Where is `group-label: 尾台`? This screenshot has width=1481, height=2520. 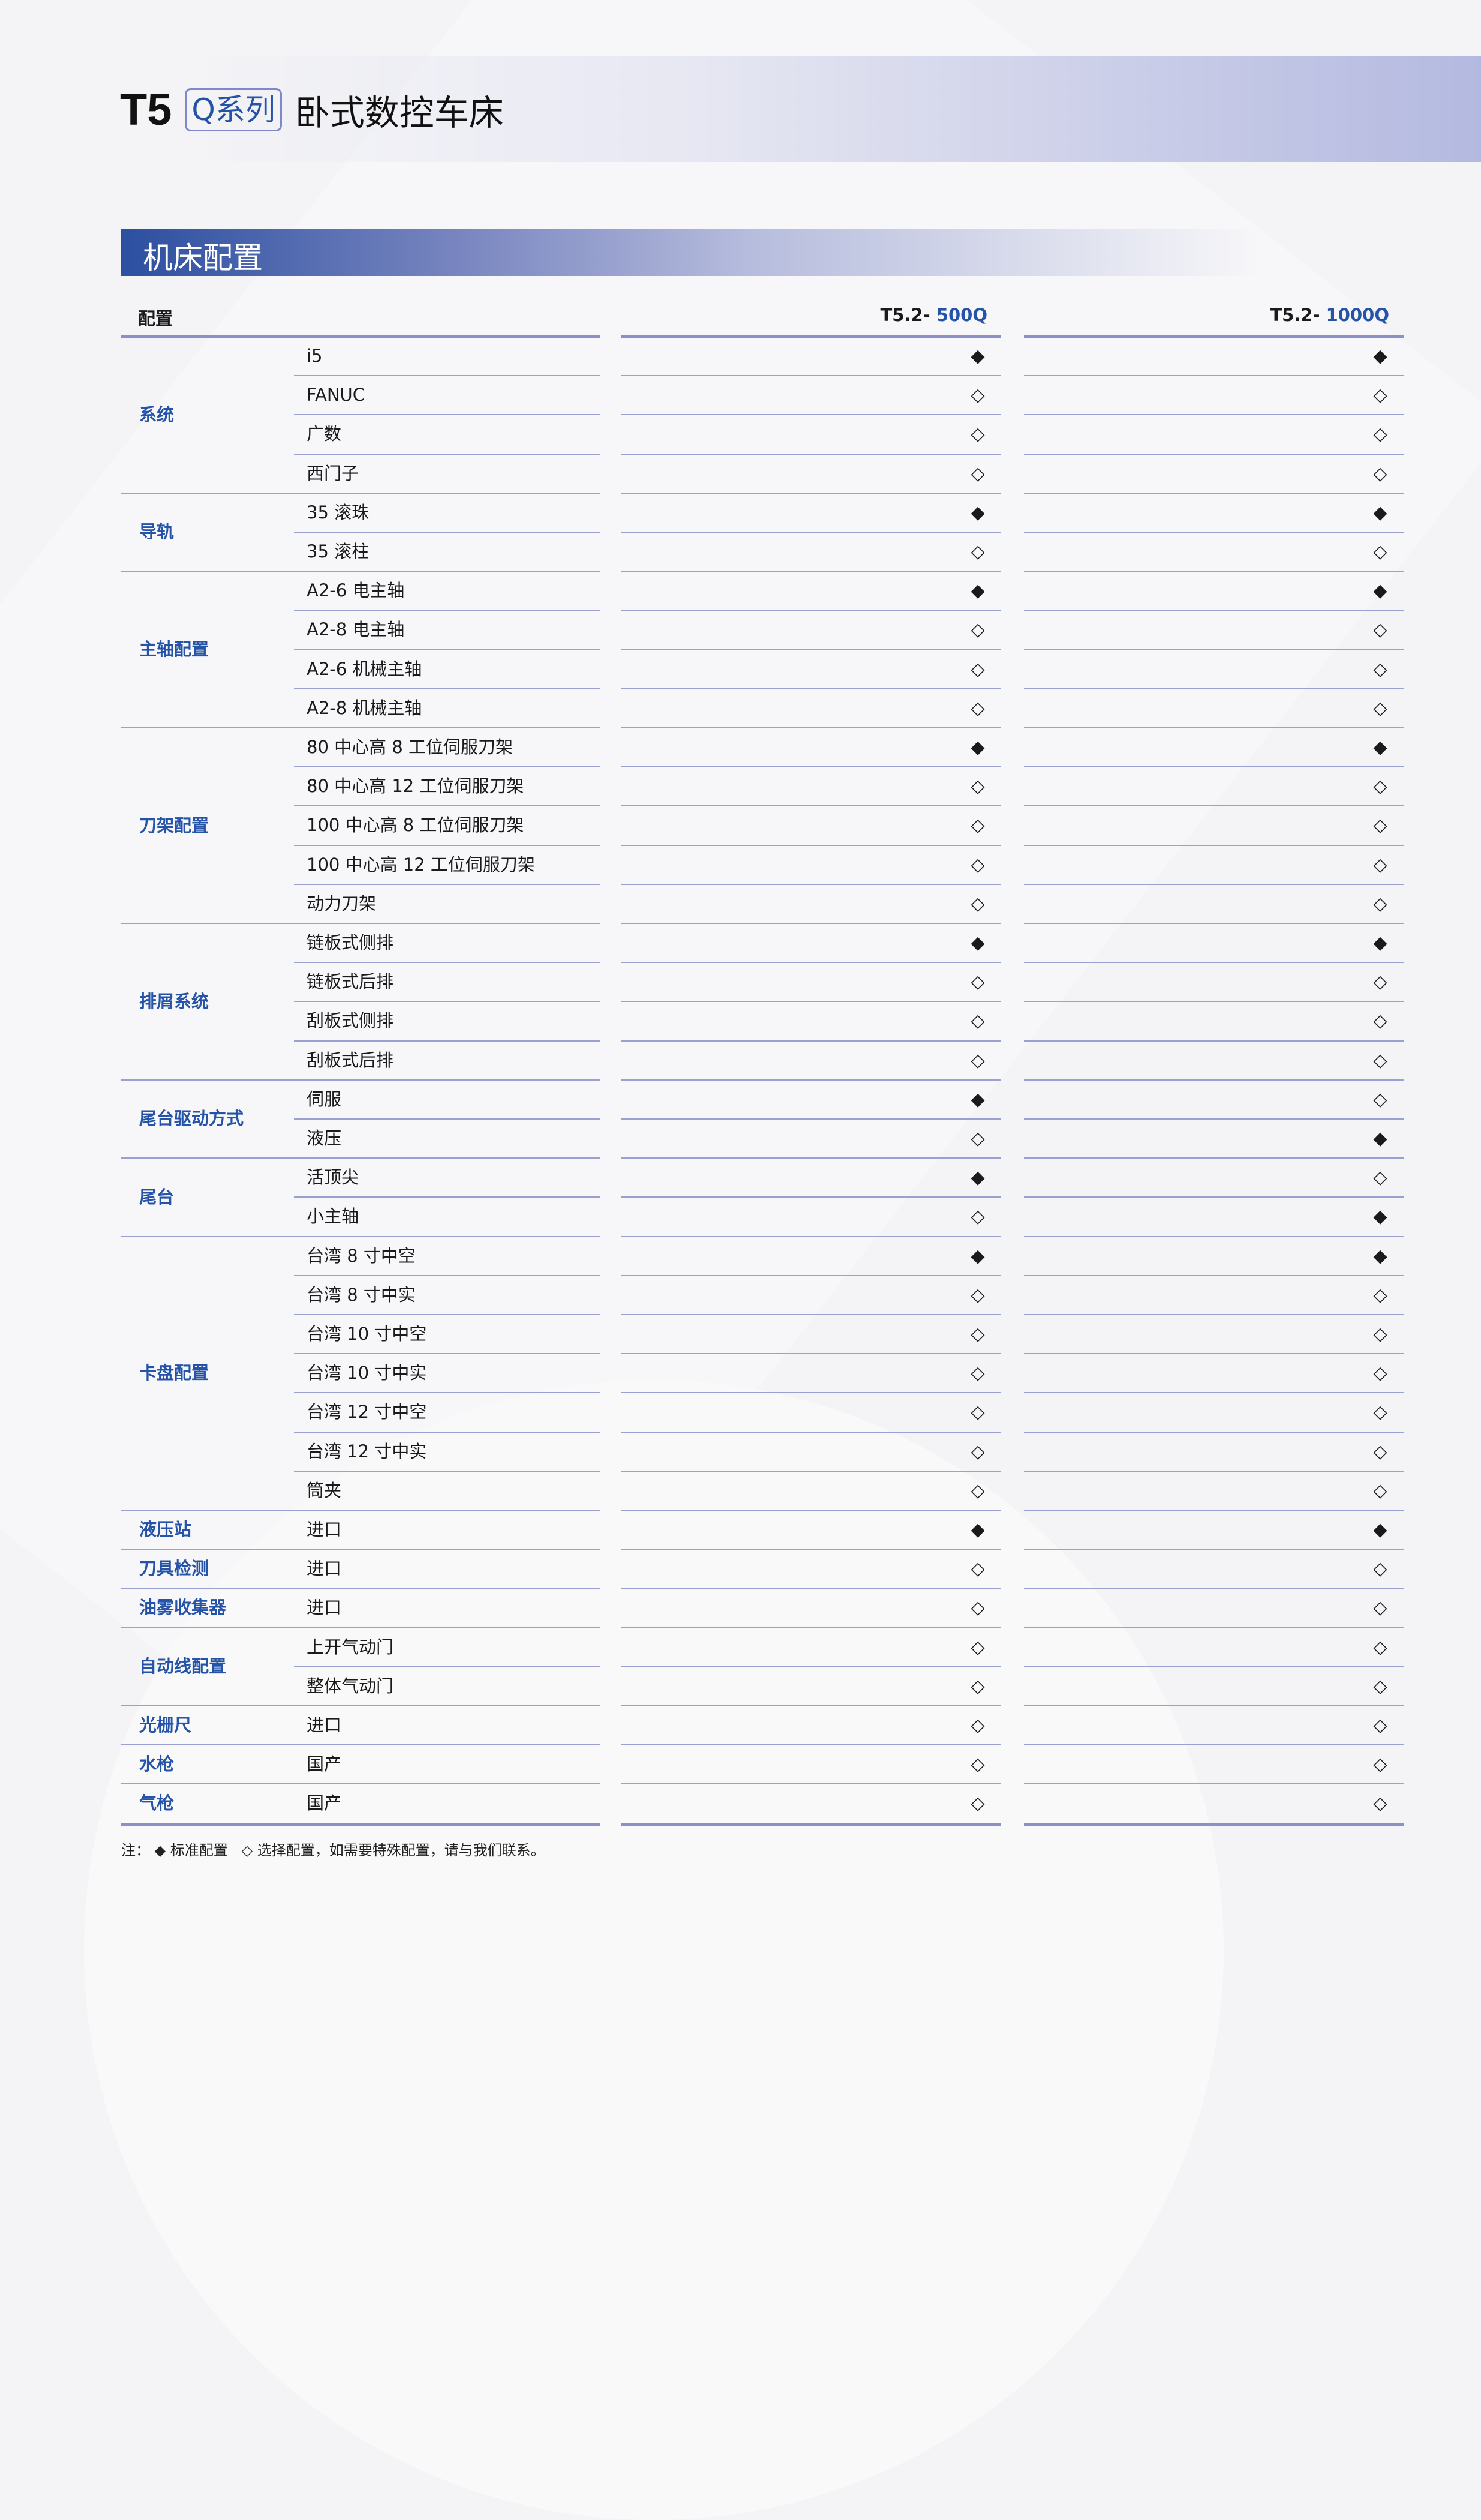 group-label: 尾台 is located at coordinates (157, 1196).